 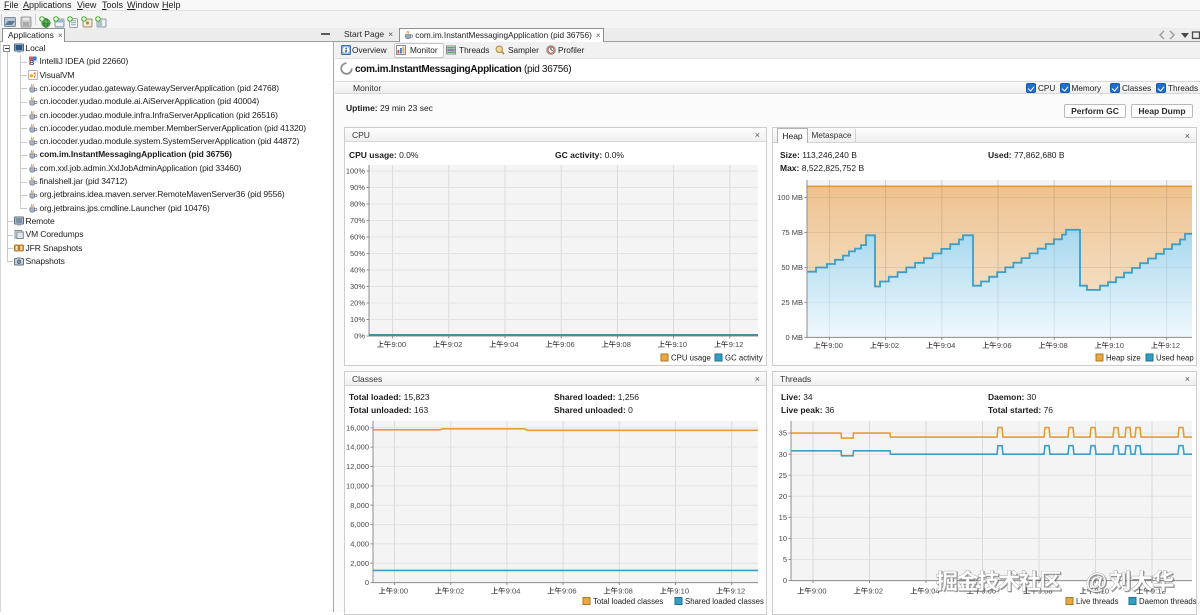 I want to click on svg-text: 10,000, so click(x=357, y=486).